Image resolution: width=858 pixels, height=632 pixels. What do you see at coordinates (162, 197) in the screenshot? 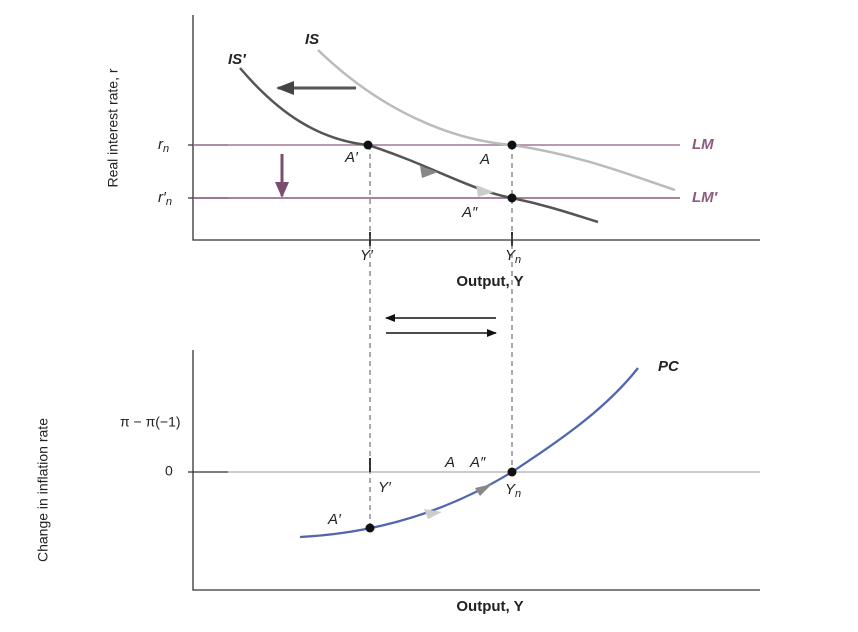
I see `y-label-main: r′` at bounding box center [162, 197].